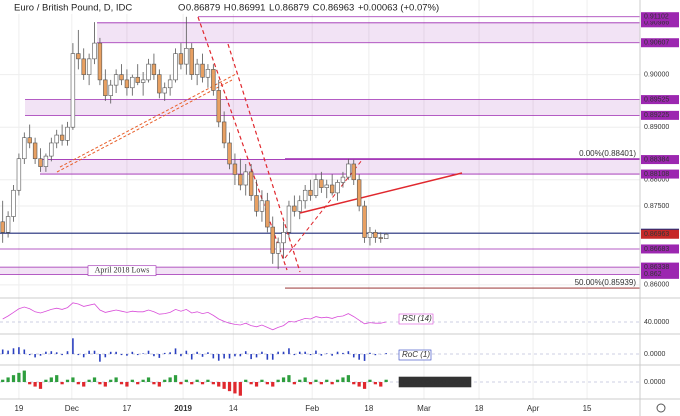 This screenshot has width=680, height=416. Describe the element at coordinates (656, 159) in the screenshot. I see `price-tag: 0.88384` at that location.